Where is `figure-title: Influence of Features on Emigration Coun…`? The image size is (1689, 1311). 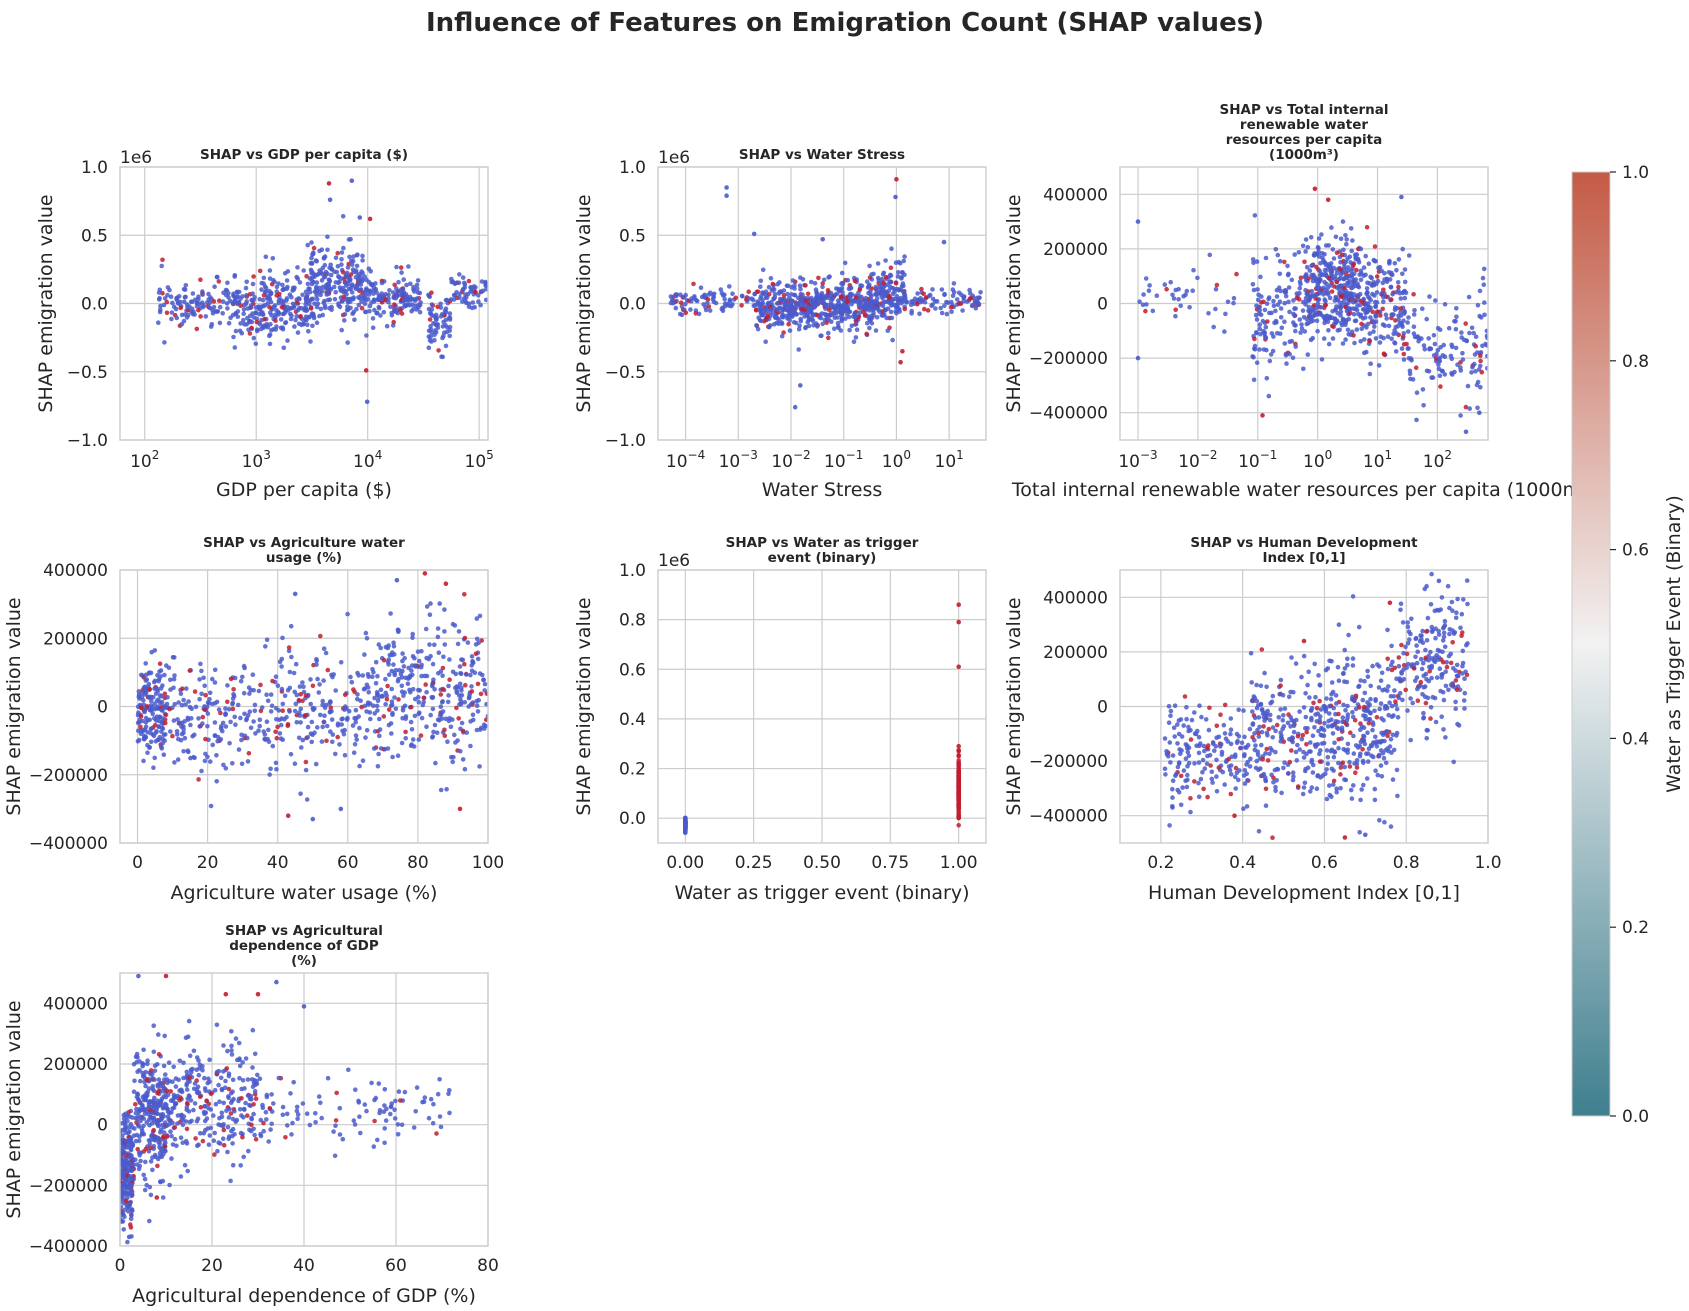
figure-title: Influence of Features on Emigration Coun… is located at coordinates (845, 23).